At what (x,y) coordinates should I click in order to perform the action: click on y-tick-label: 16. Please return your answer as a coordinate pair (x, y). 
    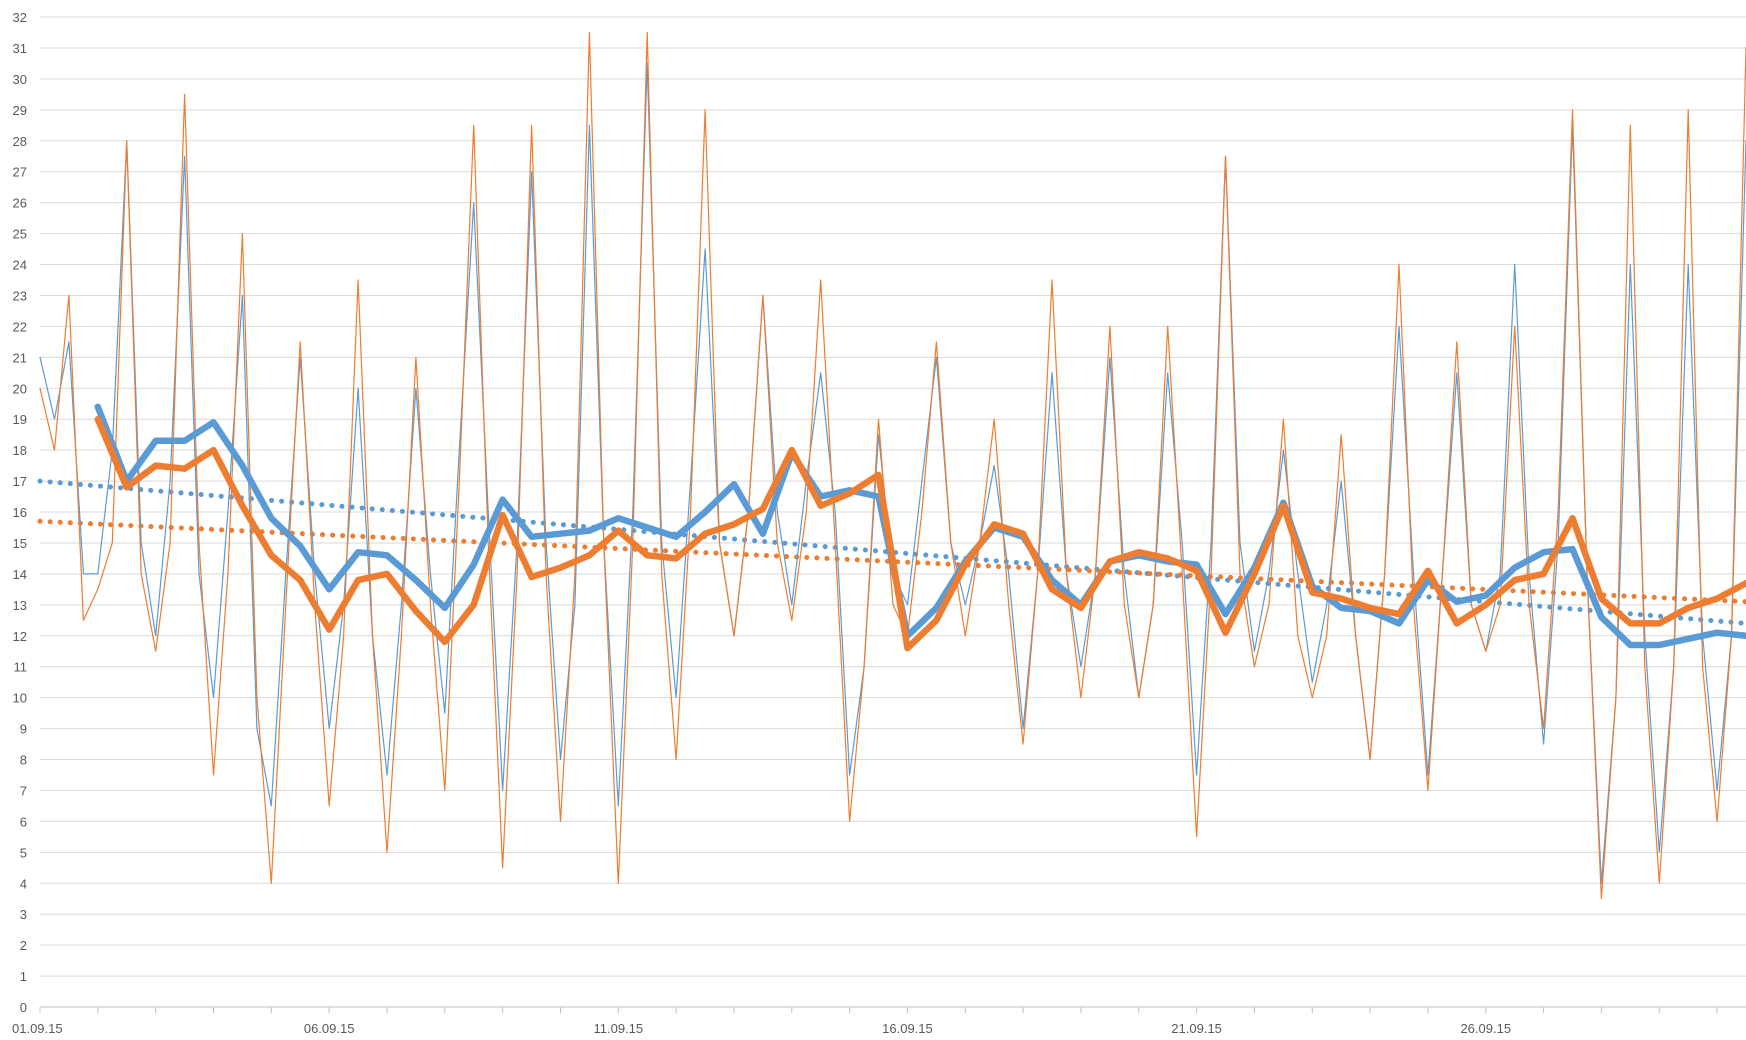
    Looking at the image, I should click on (20, 512).